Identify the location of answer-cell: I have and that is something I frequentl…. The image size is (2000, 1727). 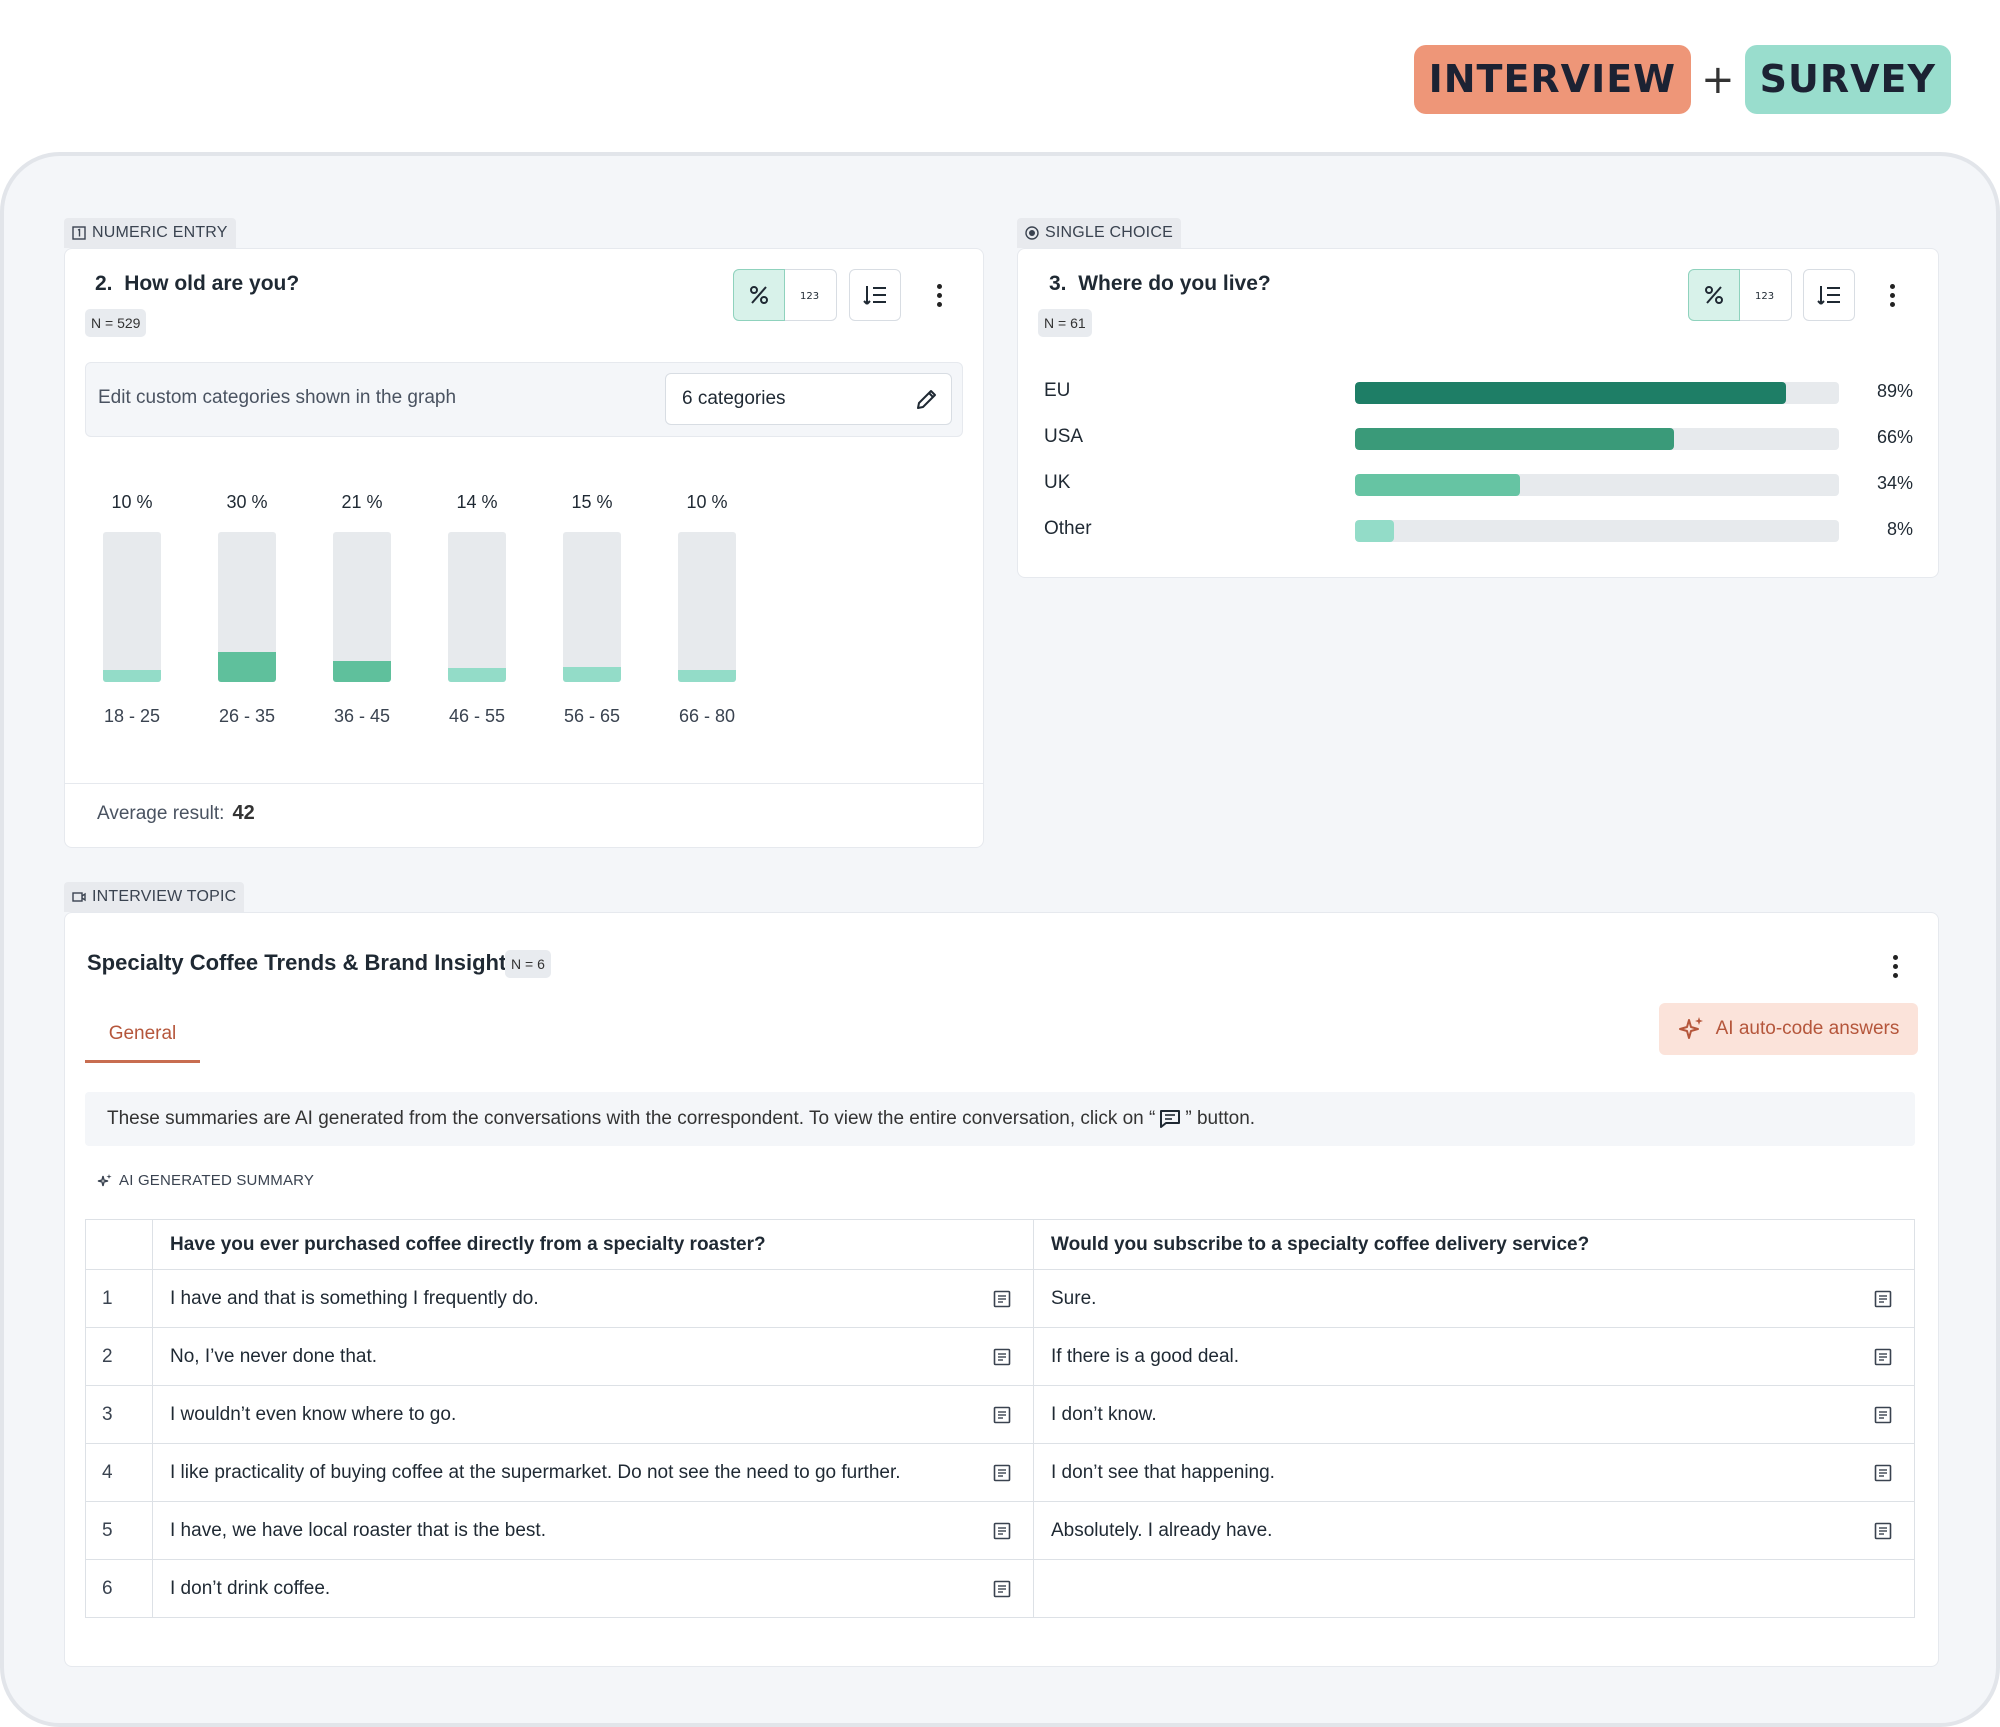
(593, 1298).